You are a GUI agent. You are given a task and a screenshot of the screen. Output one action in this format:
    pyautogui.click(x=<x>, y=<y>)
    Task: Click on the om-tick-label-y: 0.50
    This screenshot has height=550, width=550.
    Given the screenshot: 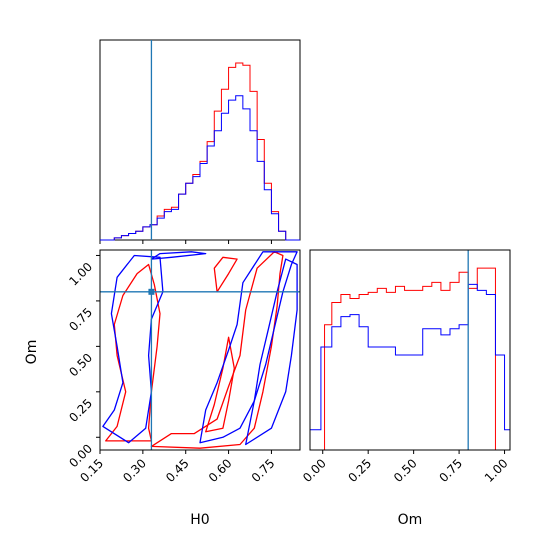 What is the action you would take?
    pyautogui.click(x=80, y=365)
    